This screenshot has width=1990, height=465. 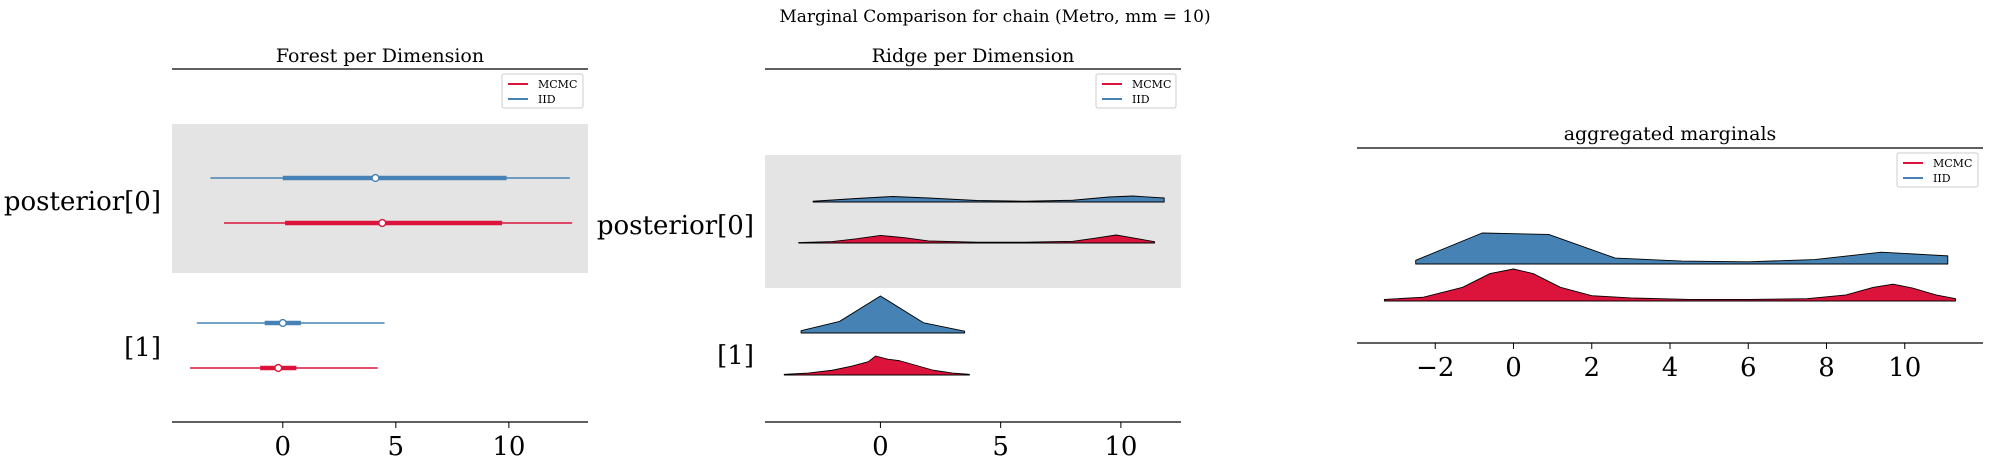 What do you see at coordinates (880, 447) in the screenshot?
I see `1-xtick-label: 0` at bounding box center [880, 447].